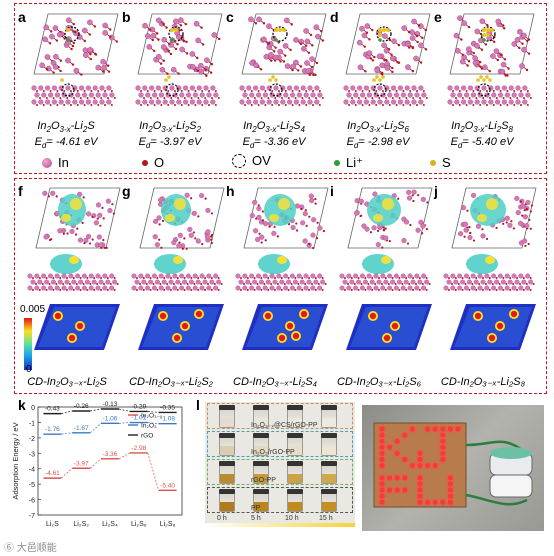  What do you see at coordinates (378, 382) in the screenshot?
I see `panel-i-caption: CD-In₂O₃₋ₓ-Li₂S₆` at bounding box center [378, 382].